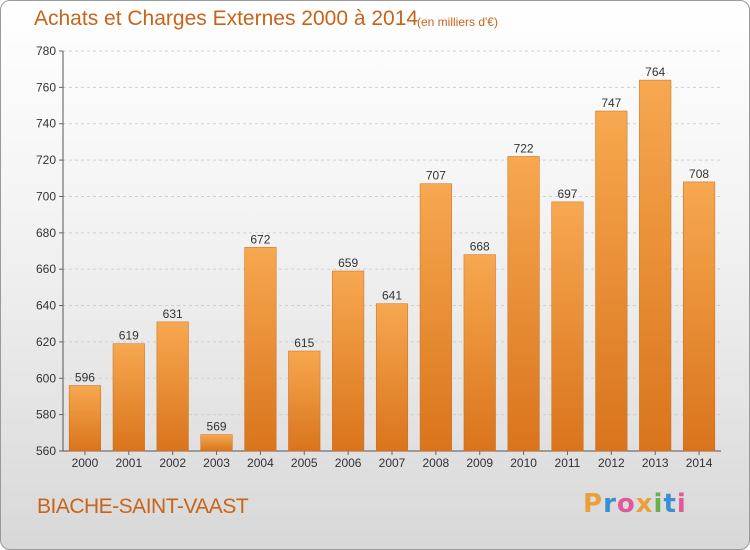 This screenshot has height=550, width=750. Describe the element at coordinates (392, 296) in the screenshot. I see `data-label-2007: 641` at that location.